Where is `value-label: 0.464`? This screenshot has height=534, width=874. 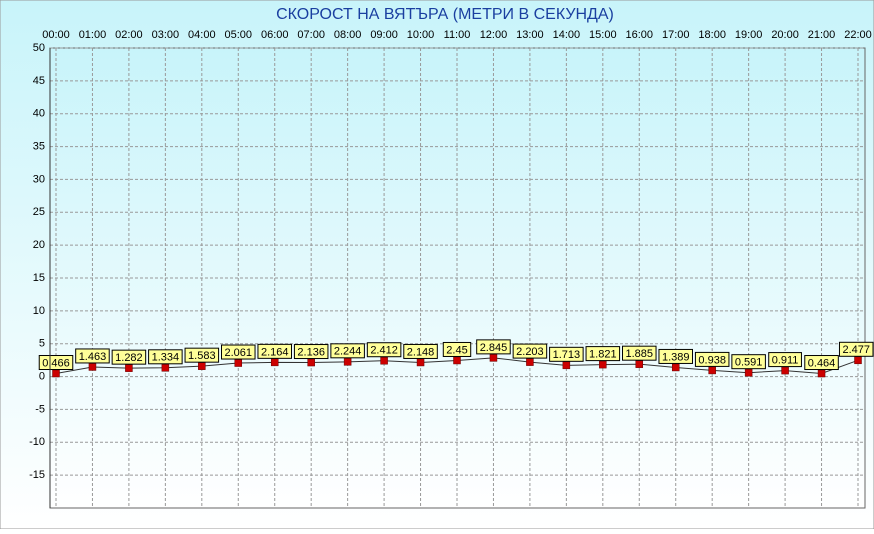 value-label: 0.464 is located at coordinates (822, 363).